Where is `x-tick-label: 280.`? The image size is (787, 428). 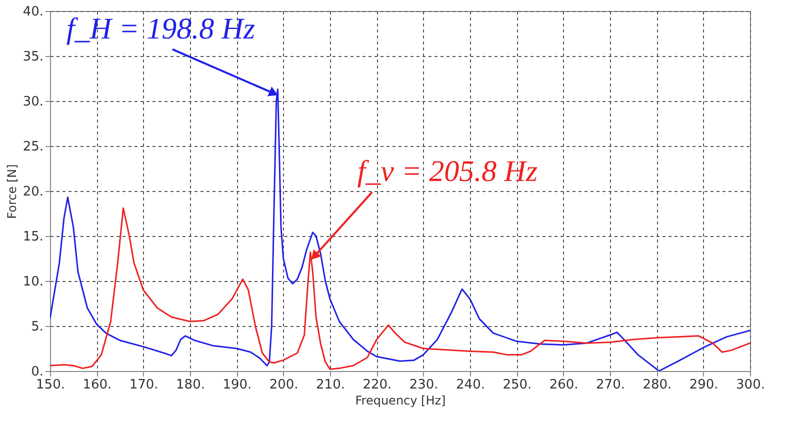 x-tick-label: 280. is located at coordinates (657, 385).